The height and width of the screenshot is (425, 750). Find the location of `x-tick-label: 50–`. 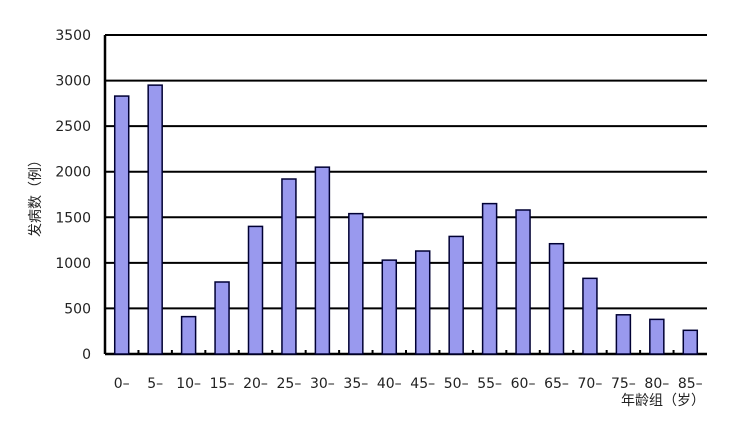

x-tick-label: 50– is located at coordinates (456, 384).